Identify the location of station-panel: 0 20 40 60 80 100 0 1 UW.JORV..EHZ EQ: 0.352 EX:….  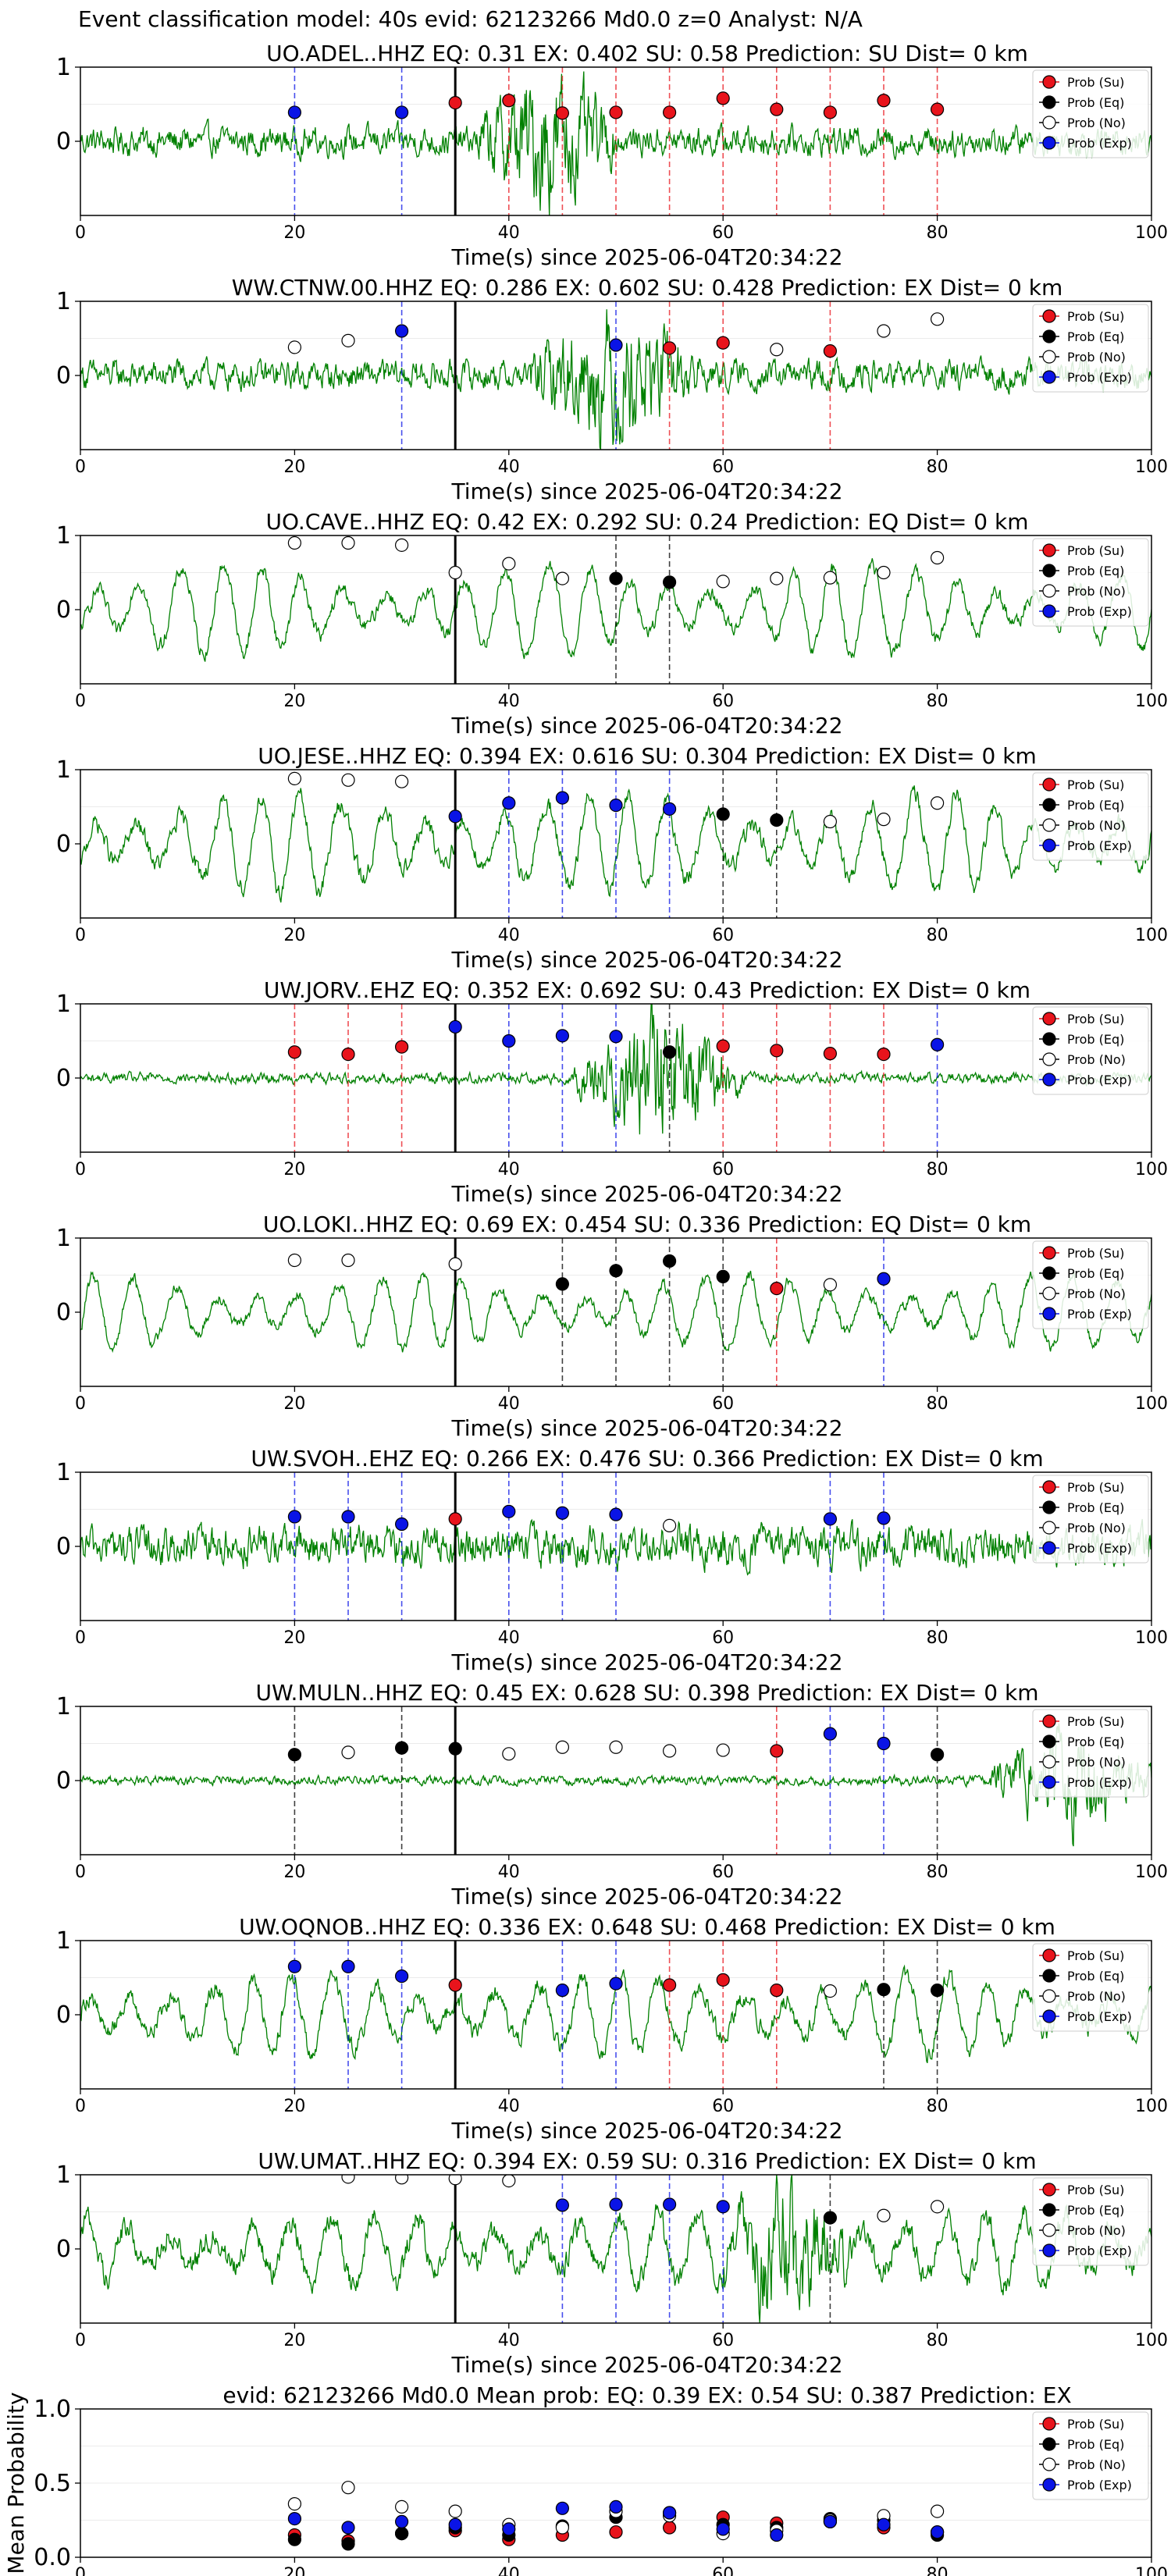
(612, 1092).